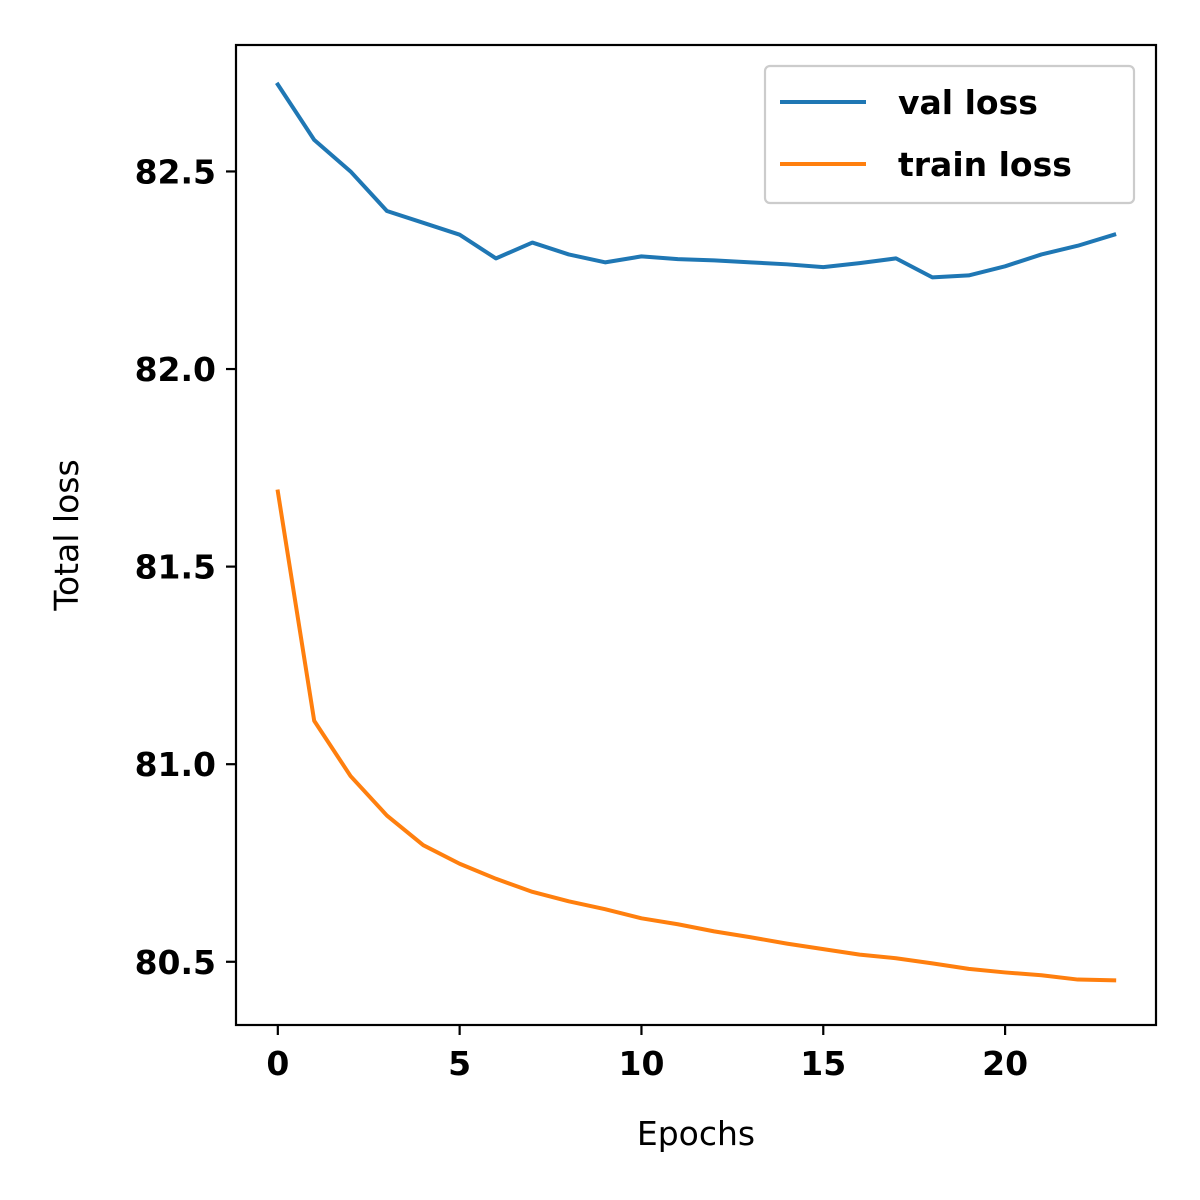 The image size is (1200, 1200). I want to click on y-axis-label: Total loss, so click(66, 535).